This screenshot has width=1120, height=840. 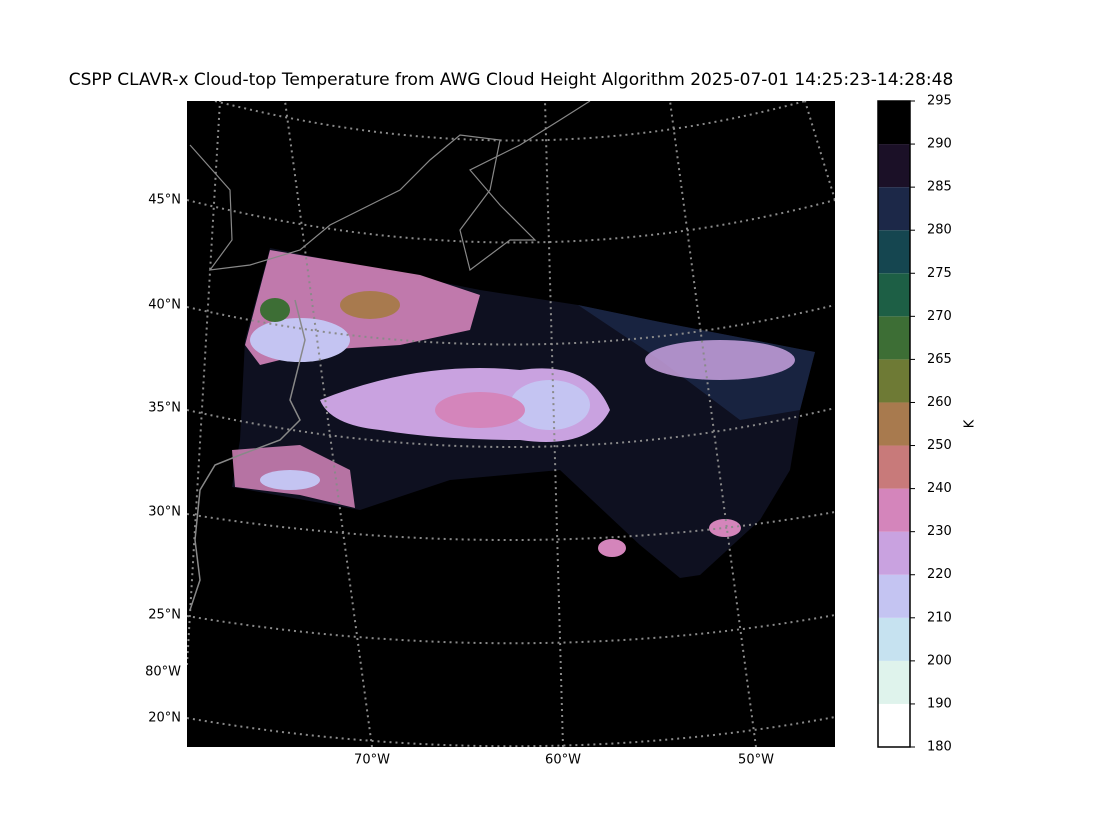 I want to click on colorbar-tick-label: 285, so click(x=939, y=187).